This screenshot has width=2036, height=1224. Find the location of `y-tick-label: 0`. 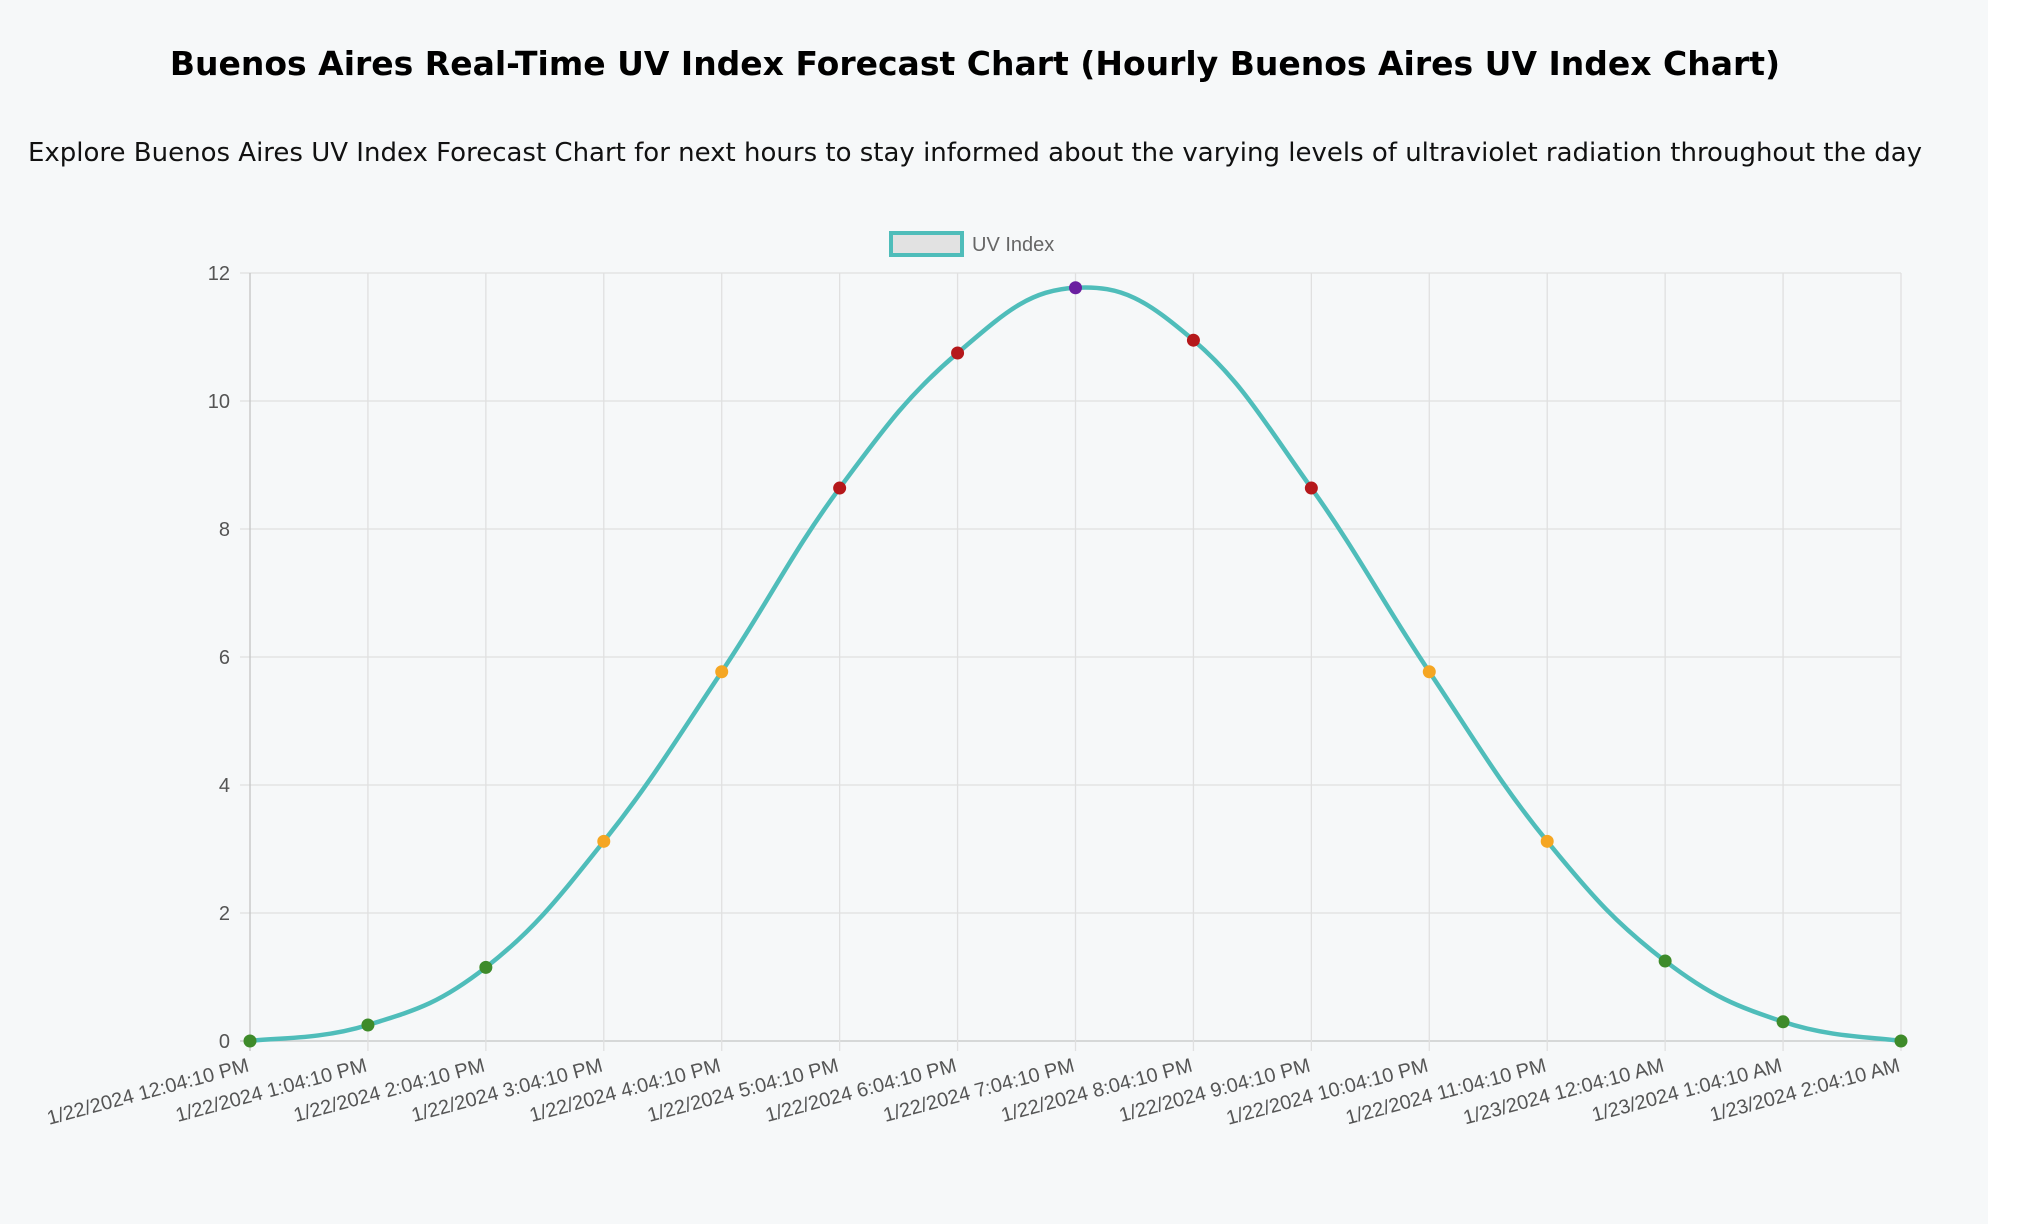

y-tick-label: 0 is located at coordinates (224, 1042).